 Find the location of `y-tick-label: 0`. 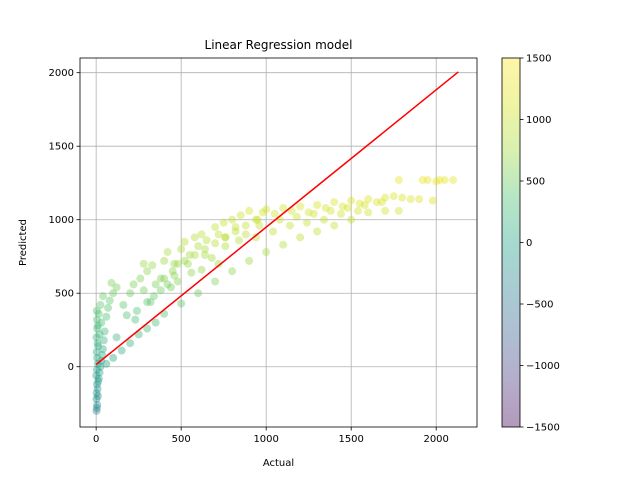

y-tick-label: 0 is located at coordinates (71, 367).